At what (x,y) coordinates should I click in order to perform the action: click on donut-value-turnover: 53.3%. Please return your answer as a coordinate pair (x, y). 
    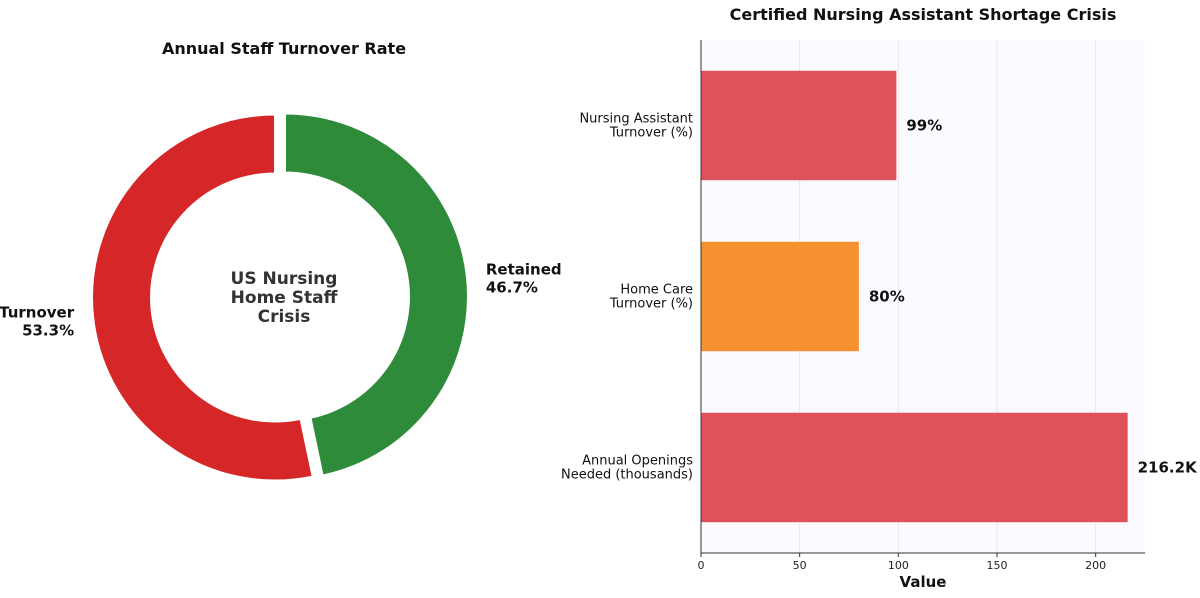
    Looking at the image, I should click on (48, 330).